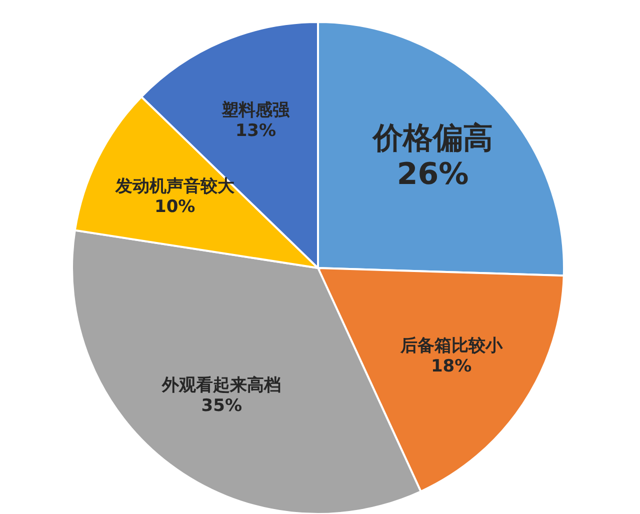 Image resolution: width=640 pixels, height=514 pixels. Describe the element at coordinates (432, 174) in the screenshot. I see `data-label: 26%` at that location.